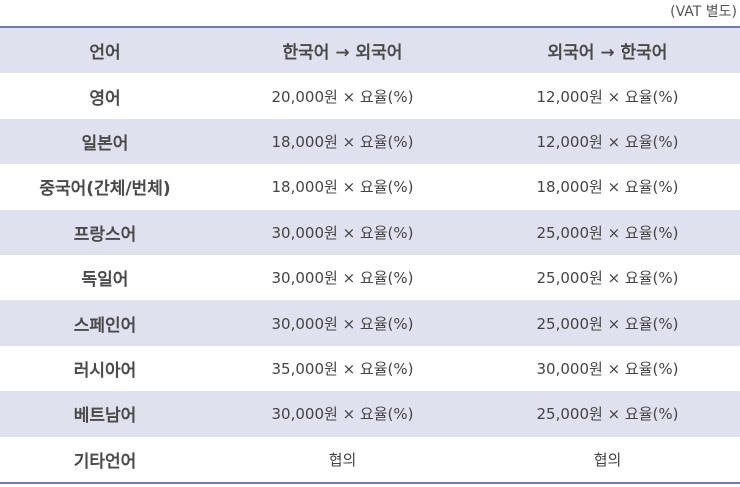 Image resolution: width=740 pixels, height=487 pixels. I want to click on table-row: 베트남어 30,000원 × 요율(%) 25,000원 × 요율(%), so click(370, 414).